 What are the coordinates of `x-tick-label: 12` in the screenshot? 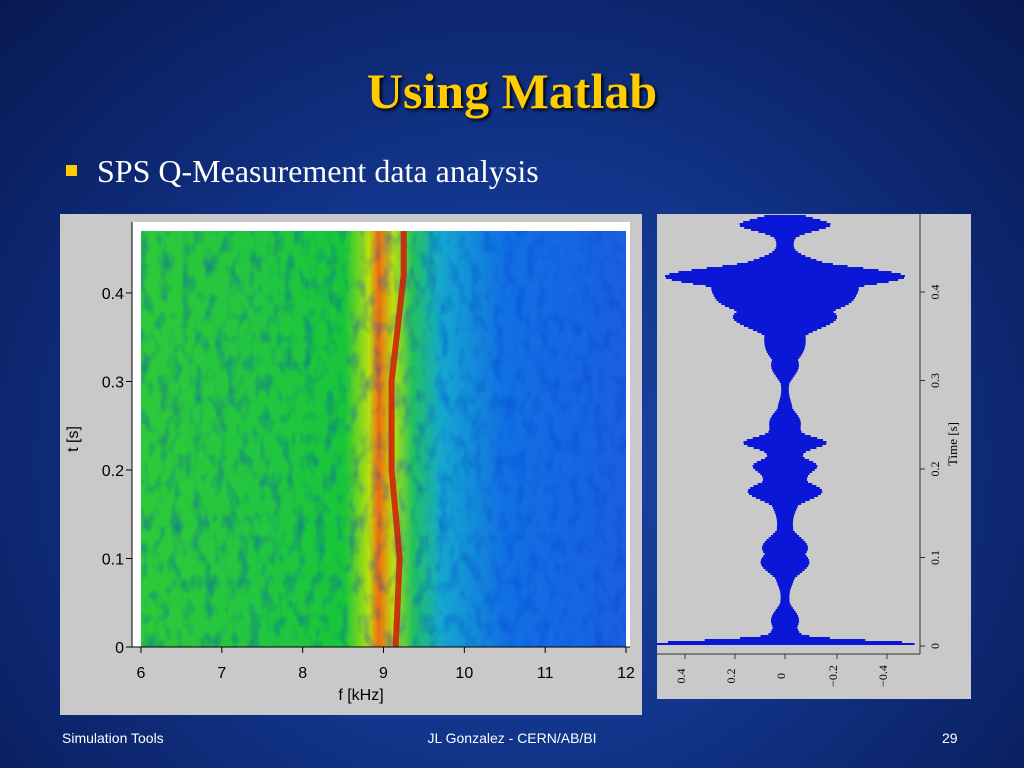 It's located at (626, 673).